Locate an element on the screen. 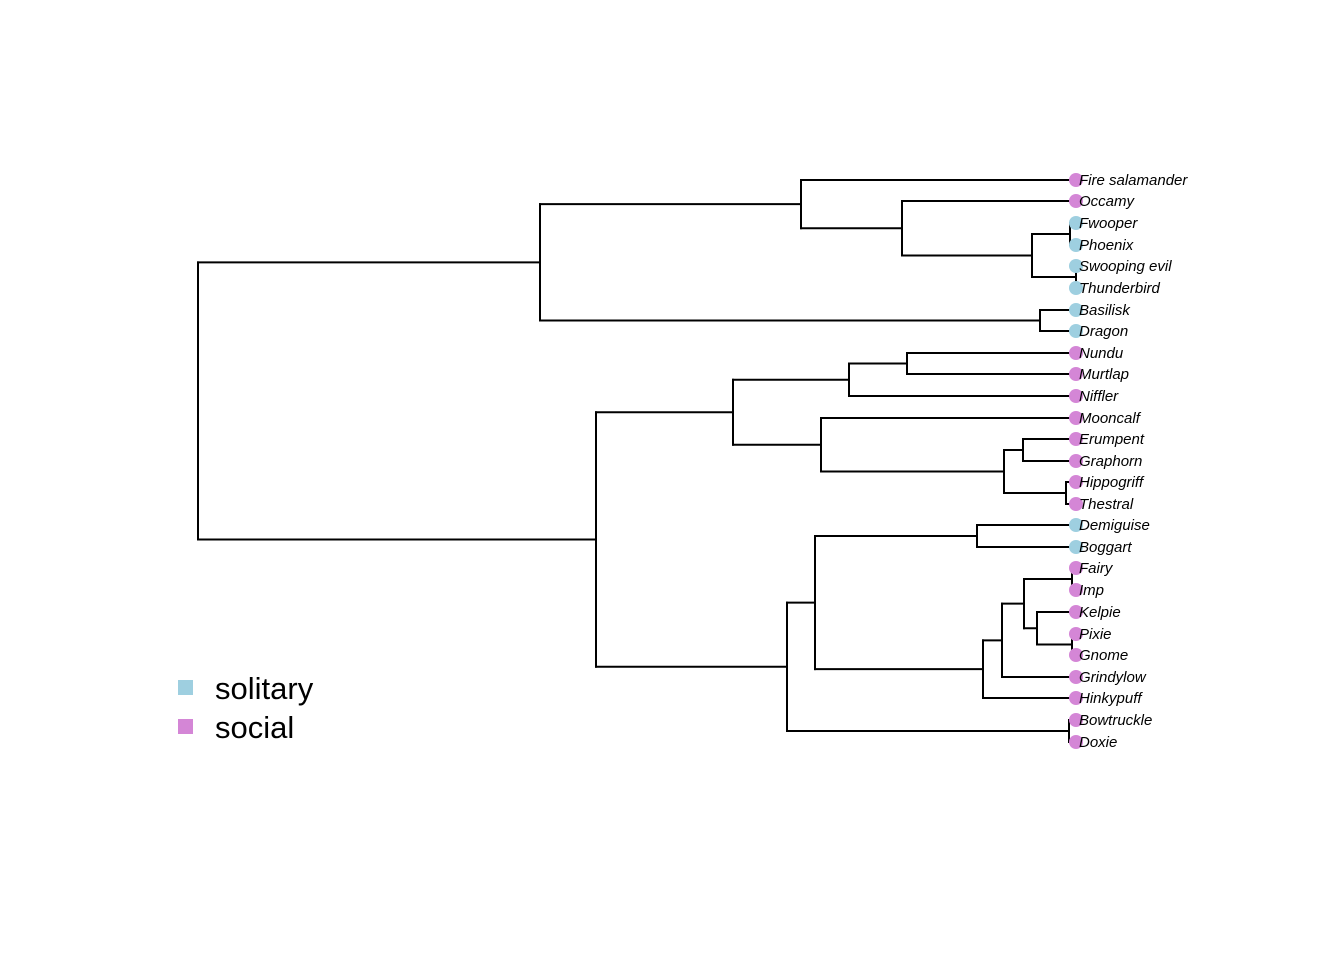 This screenshot has width=1344, height=960. tip-label: Graphorn is located at coordinates (1110, 461).